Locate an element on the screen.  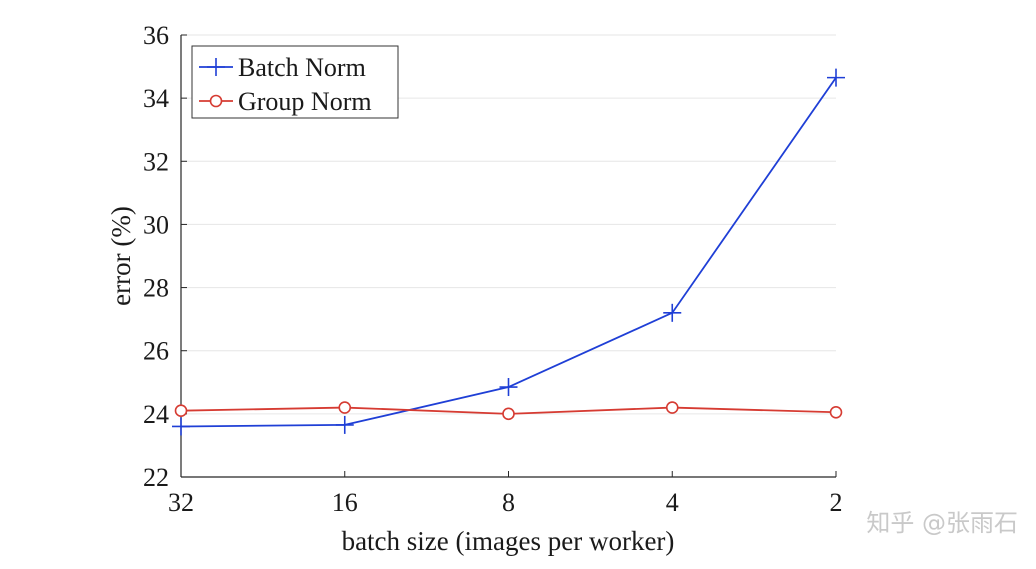
y-tick-label: 30 is located at coordinates (156, 224).